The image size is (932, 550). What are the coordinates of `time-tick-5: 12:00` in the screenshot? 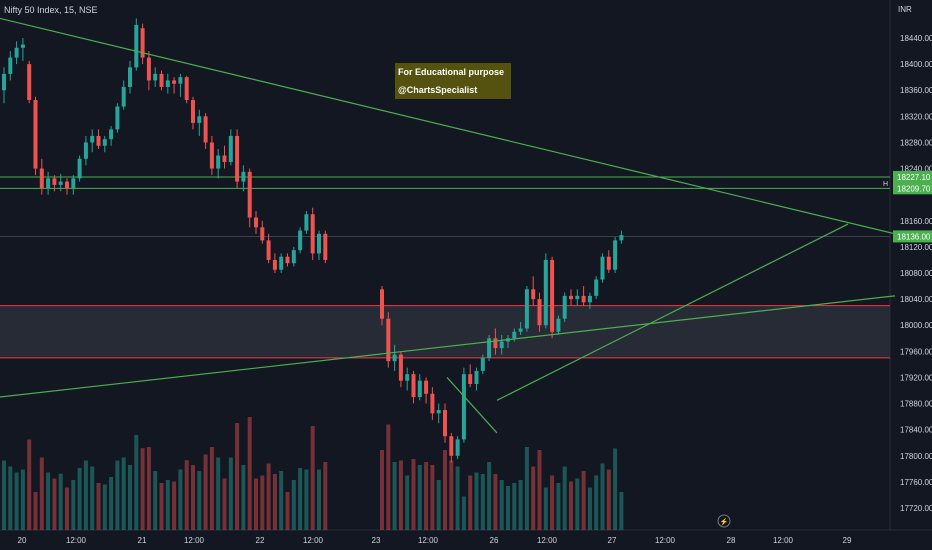 It's located at (313, 540).